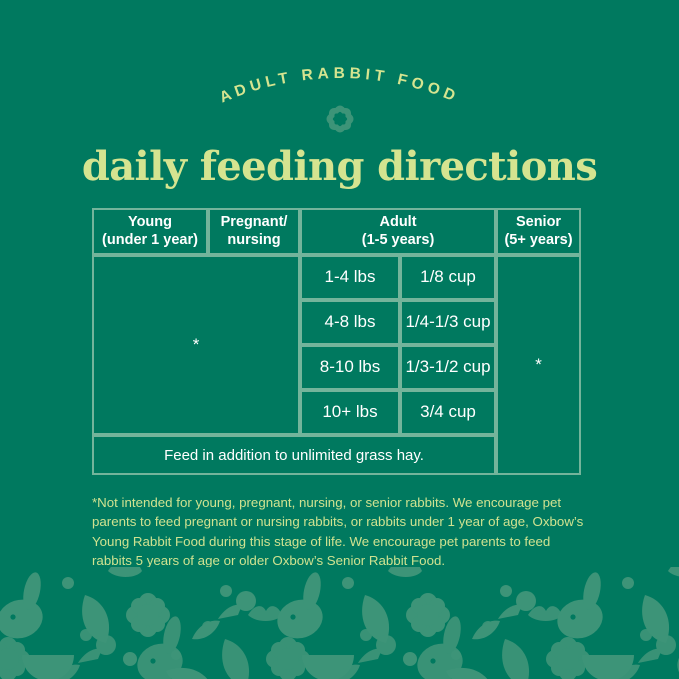  Describe the element at coordinates (538, 222) in the screenshot. I see `header-senior-line1: Senior` at that location.